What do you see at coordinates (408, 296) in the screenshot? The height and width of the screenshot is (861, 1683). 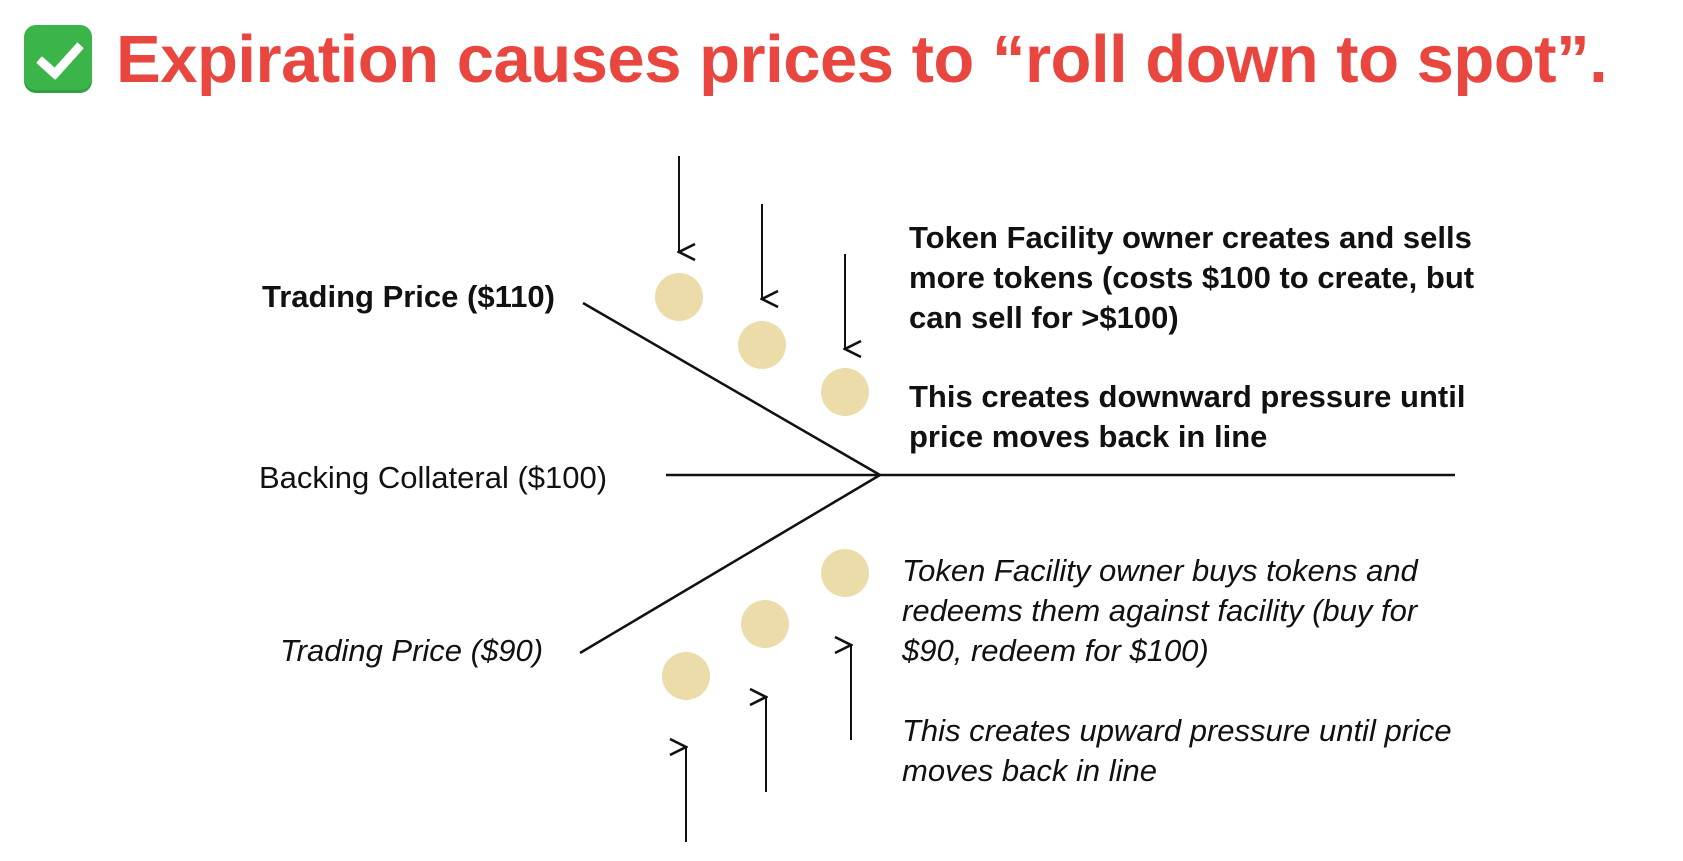 I see `upper-price-label: Trading Price ($110)` at bounding box center [408, 296].